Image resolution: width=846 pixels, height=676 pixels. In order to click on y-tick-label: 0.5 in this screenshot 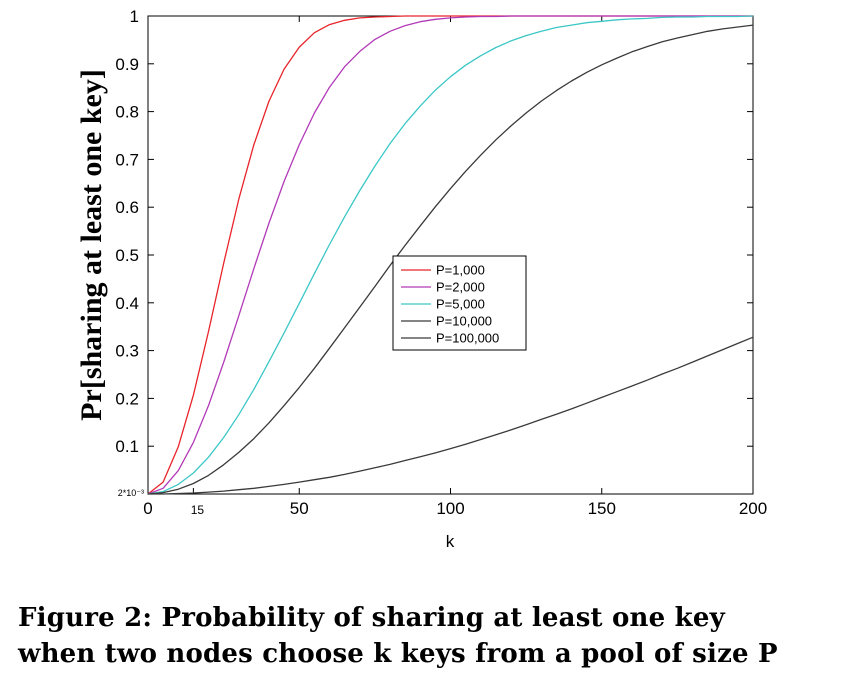, I will do `click(127, 255)`.